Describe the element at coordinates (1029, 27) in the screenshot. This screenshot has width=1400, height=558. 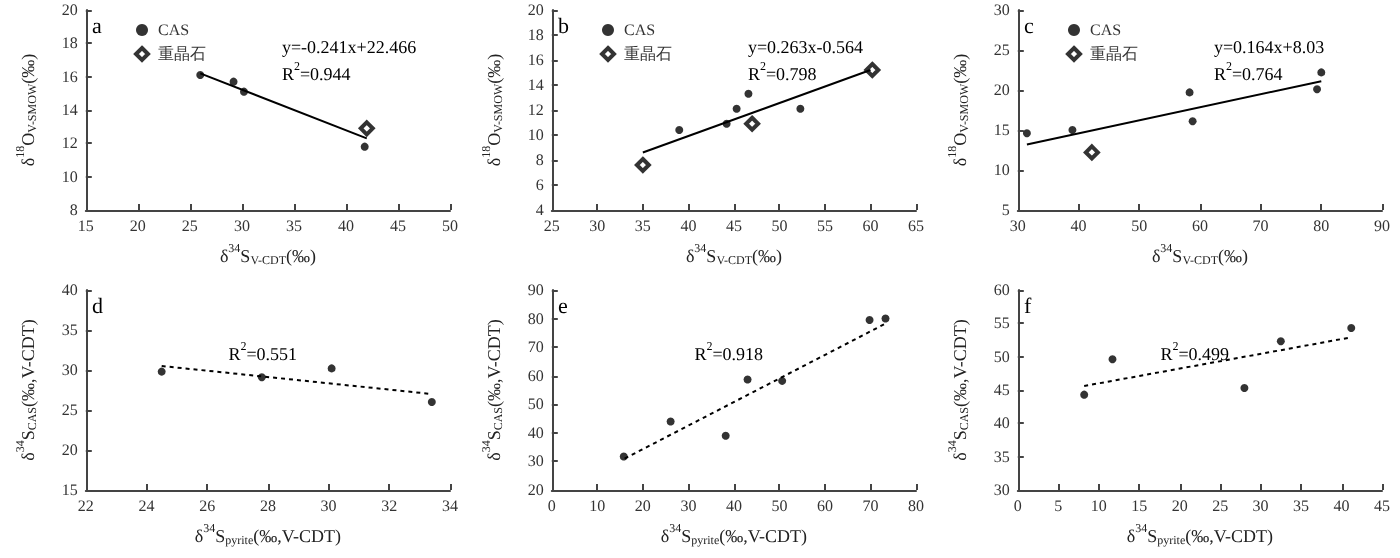
I see `annotation: c` at that location.